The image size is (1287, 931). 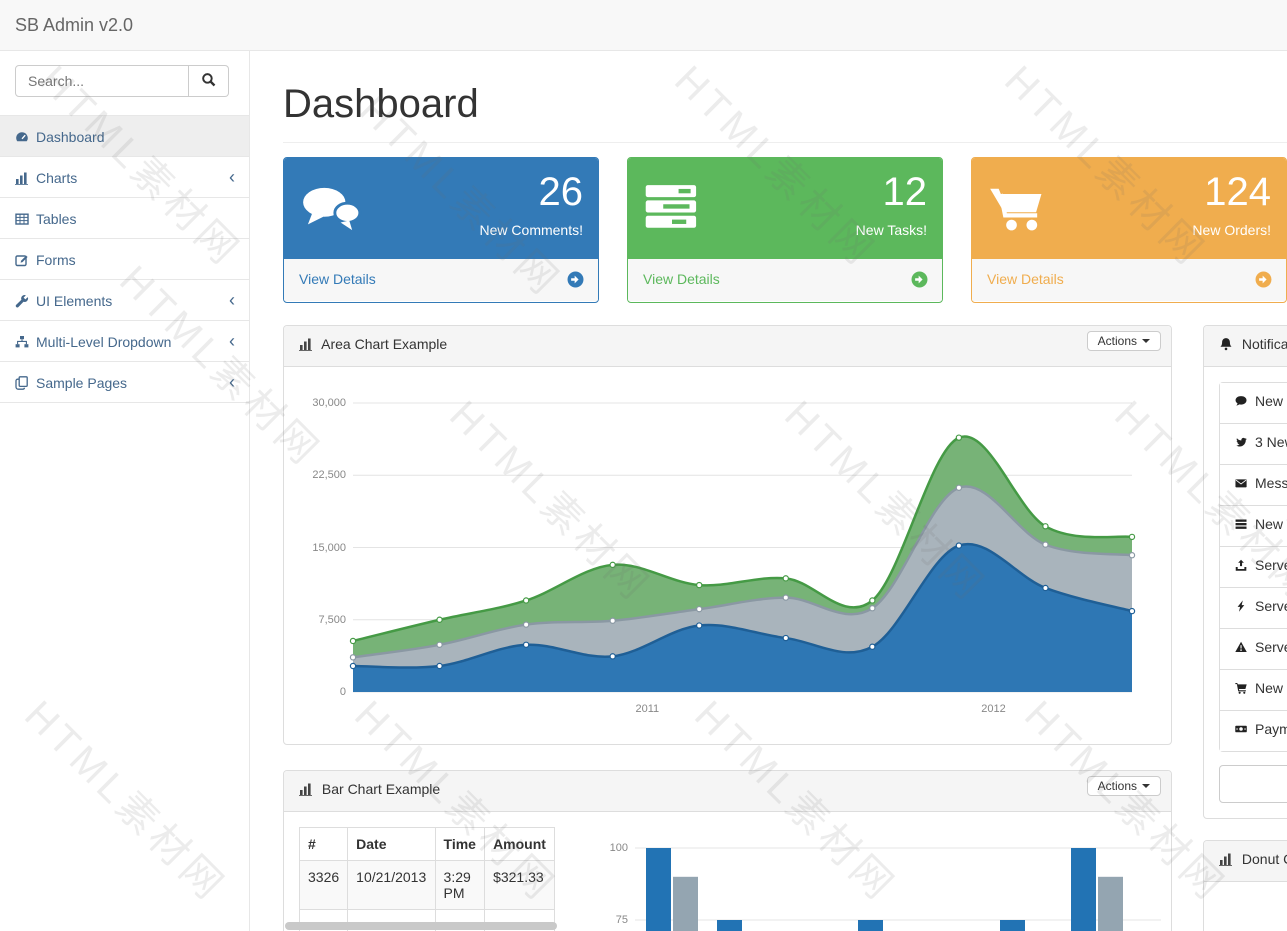 I want to click on y-axis-tick-label: 7,500, so click(x=332, y=619).